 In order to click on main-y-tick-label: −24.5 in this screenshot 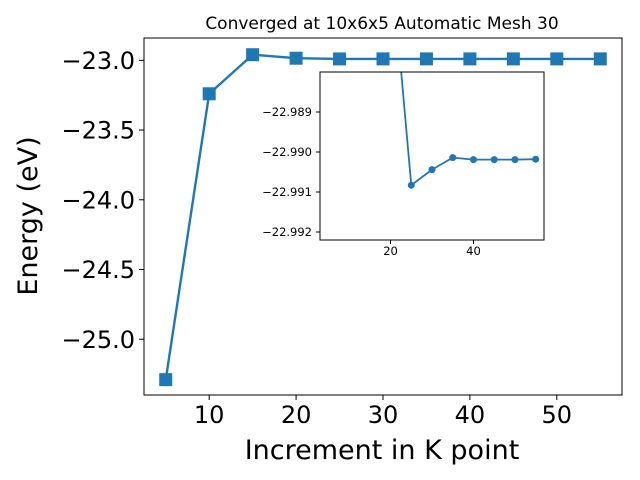, I will do `click(98, 270)`.